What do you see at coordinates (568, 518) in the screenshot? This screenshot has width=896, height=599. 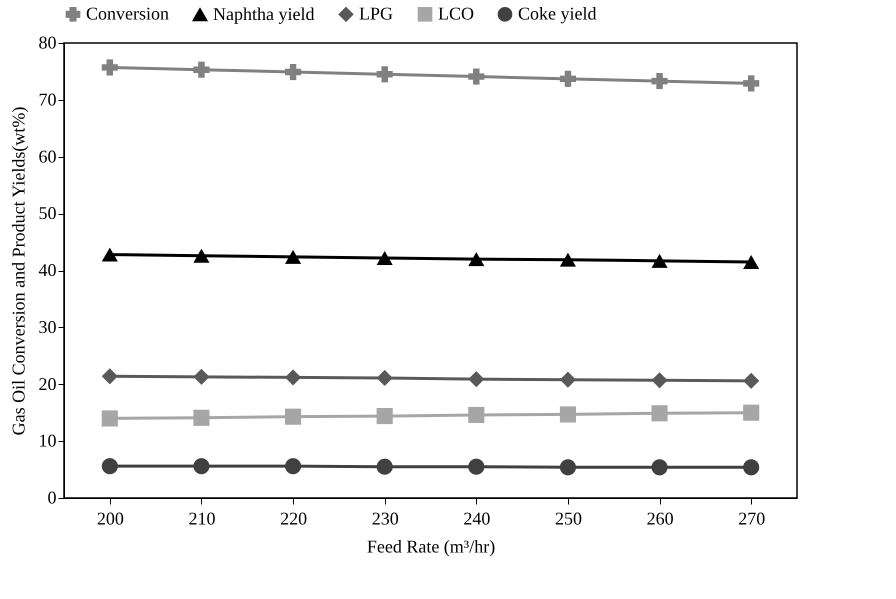 I see `x-tick-label: 250` at bounding box center [568, 518].